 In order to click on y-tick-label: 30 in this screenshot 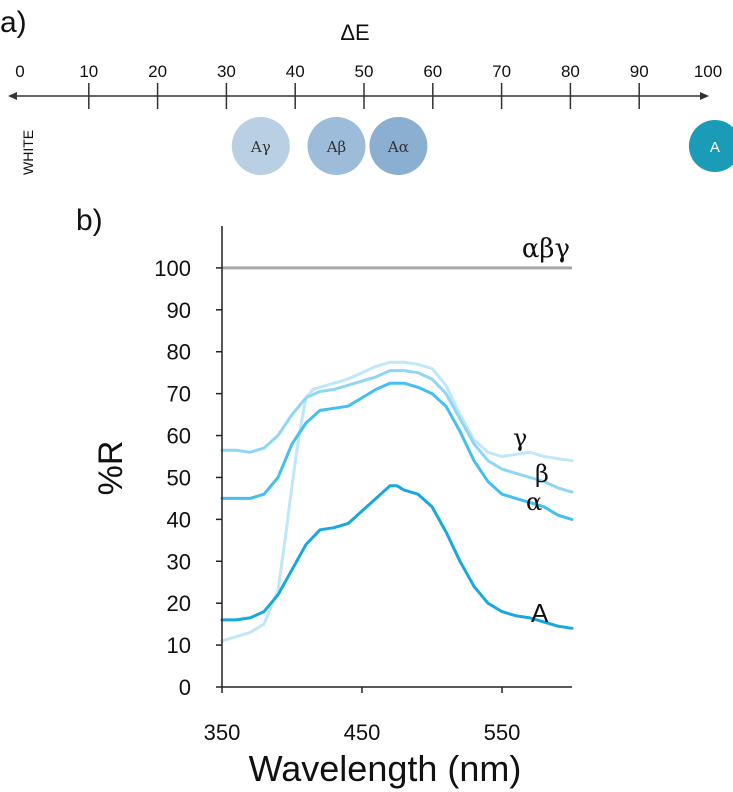, I will do `click(179, 561)`.